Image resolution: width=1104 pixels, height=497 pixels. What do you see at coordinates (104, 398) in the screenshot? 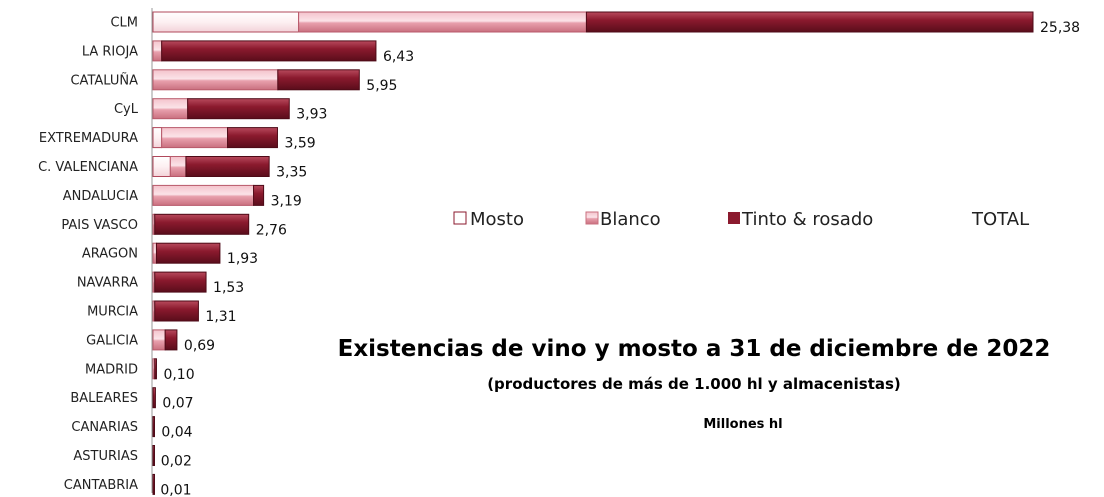
I see `category-label: BALEARES` at bounding box center [104, 398].